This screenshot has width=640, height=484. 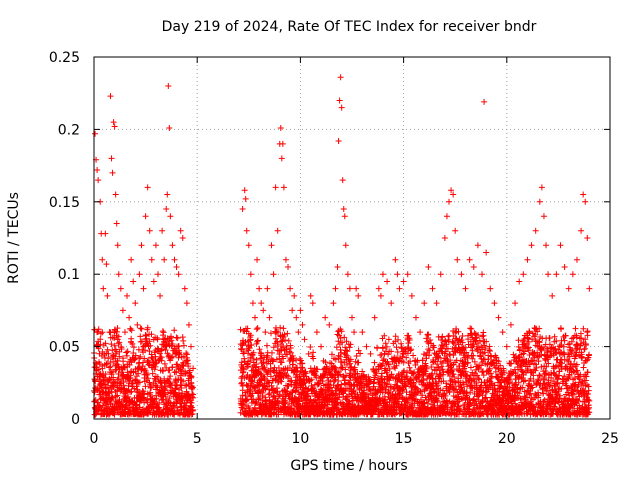 I want to click on y-axis-label: ROTI / TECUs, so click(x=14, y=238).